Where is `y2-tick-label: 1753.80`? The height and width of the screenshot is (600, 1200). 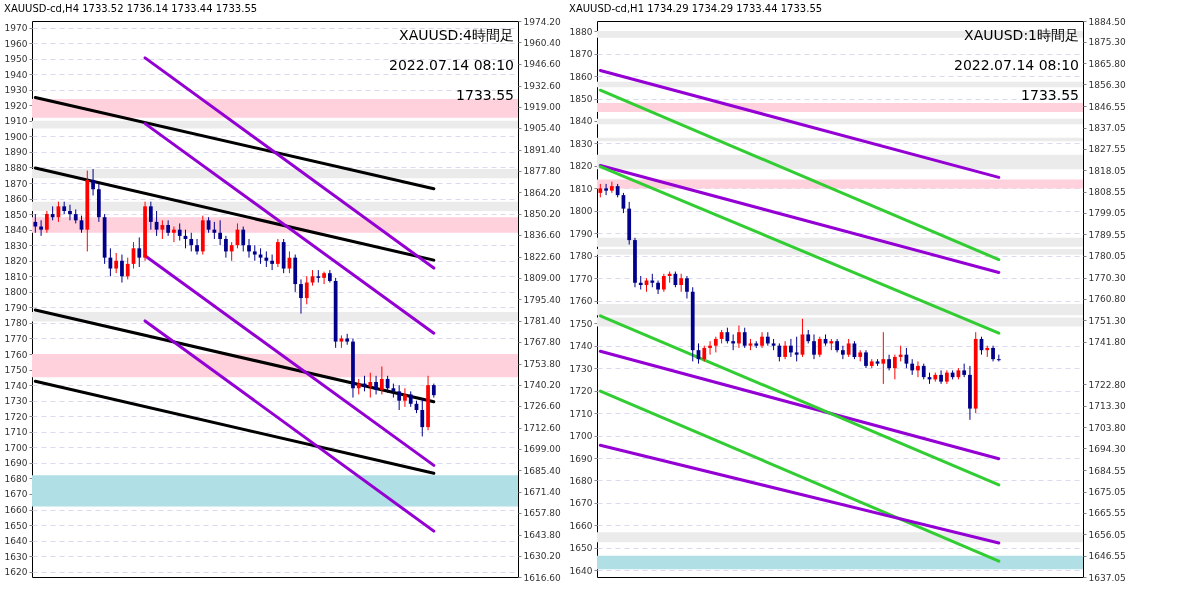
y2-tick-label: 1753.80 is located at coordinates (542, 364).